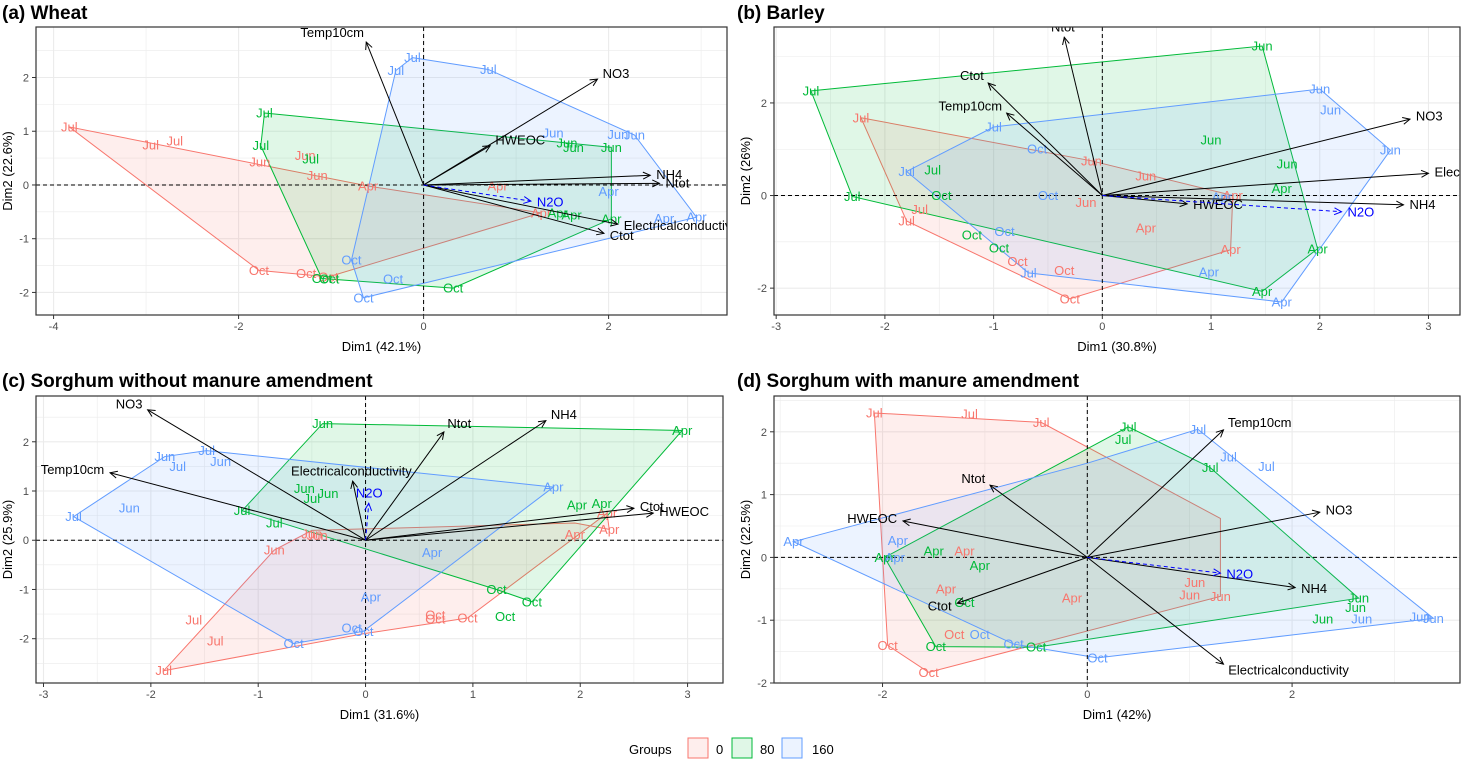  What do you see at coordinates (908, 381) in the screenshot?
I see `panel-title: (d) Sorghum with manure amendment` at bounding box center [908, 381].